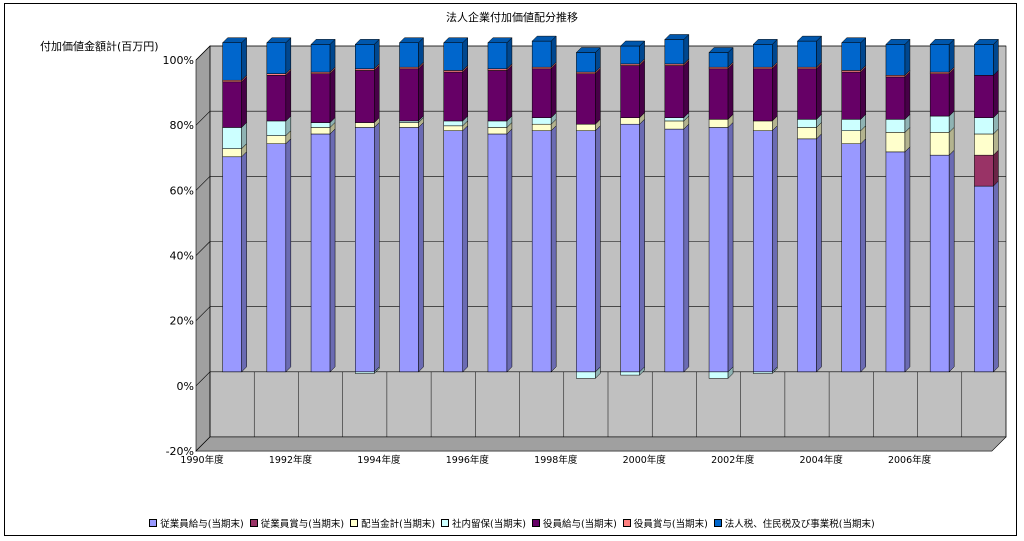  What do you see at coordinates (556, 460) in the screenshot?
I see `x-tick-label: 1998年度` at bounding box center [556, 460].